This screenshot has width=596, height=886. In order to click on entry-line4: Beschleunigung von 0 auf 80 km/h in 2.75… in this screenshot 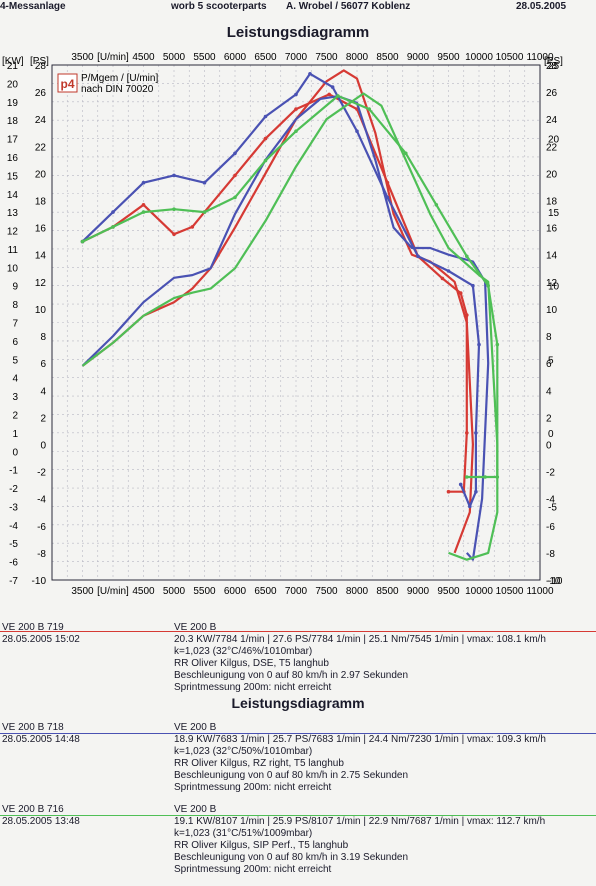, I will do `click(291, 775)`.